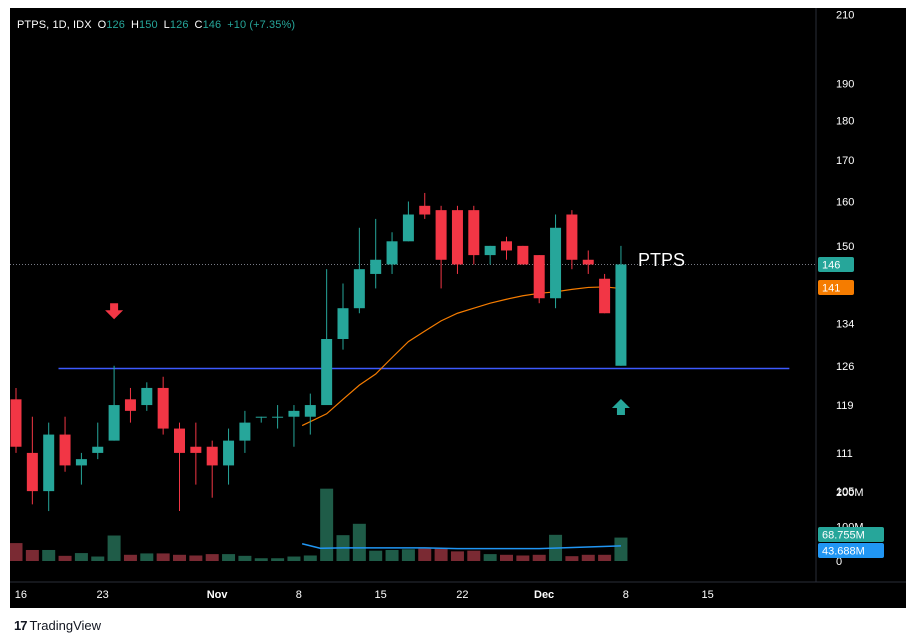 The height and width of the screenshot is (643, 916). I want to click on low-value: 126, so click(179, 25).